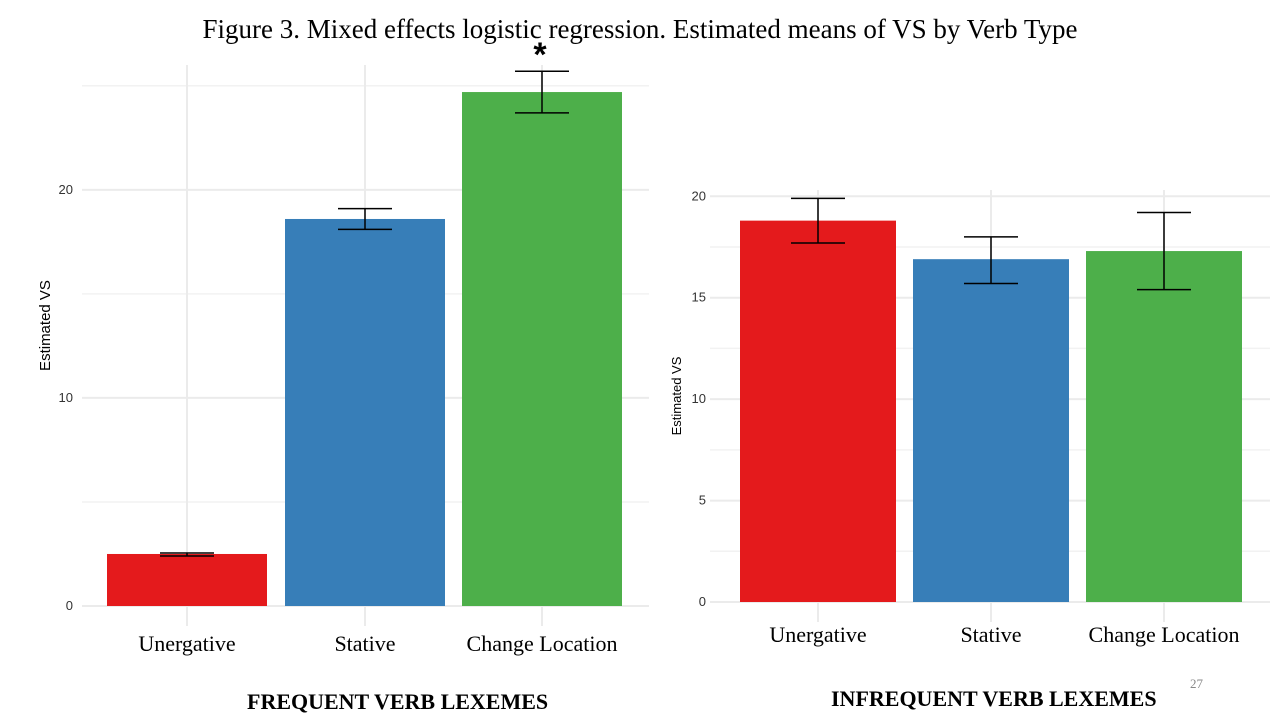 This screenshot has width=1280, height=720. Describe the element at coordinates (398, 701) in the screenshot. I see `frequent-caption: FREQUENT VERB LEXEMES` at that location.